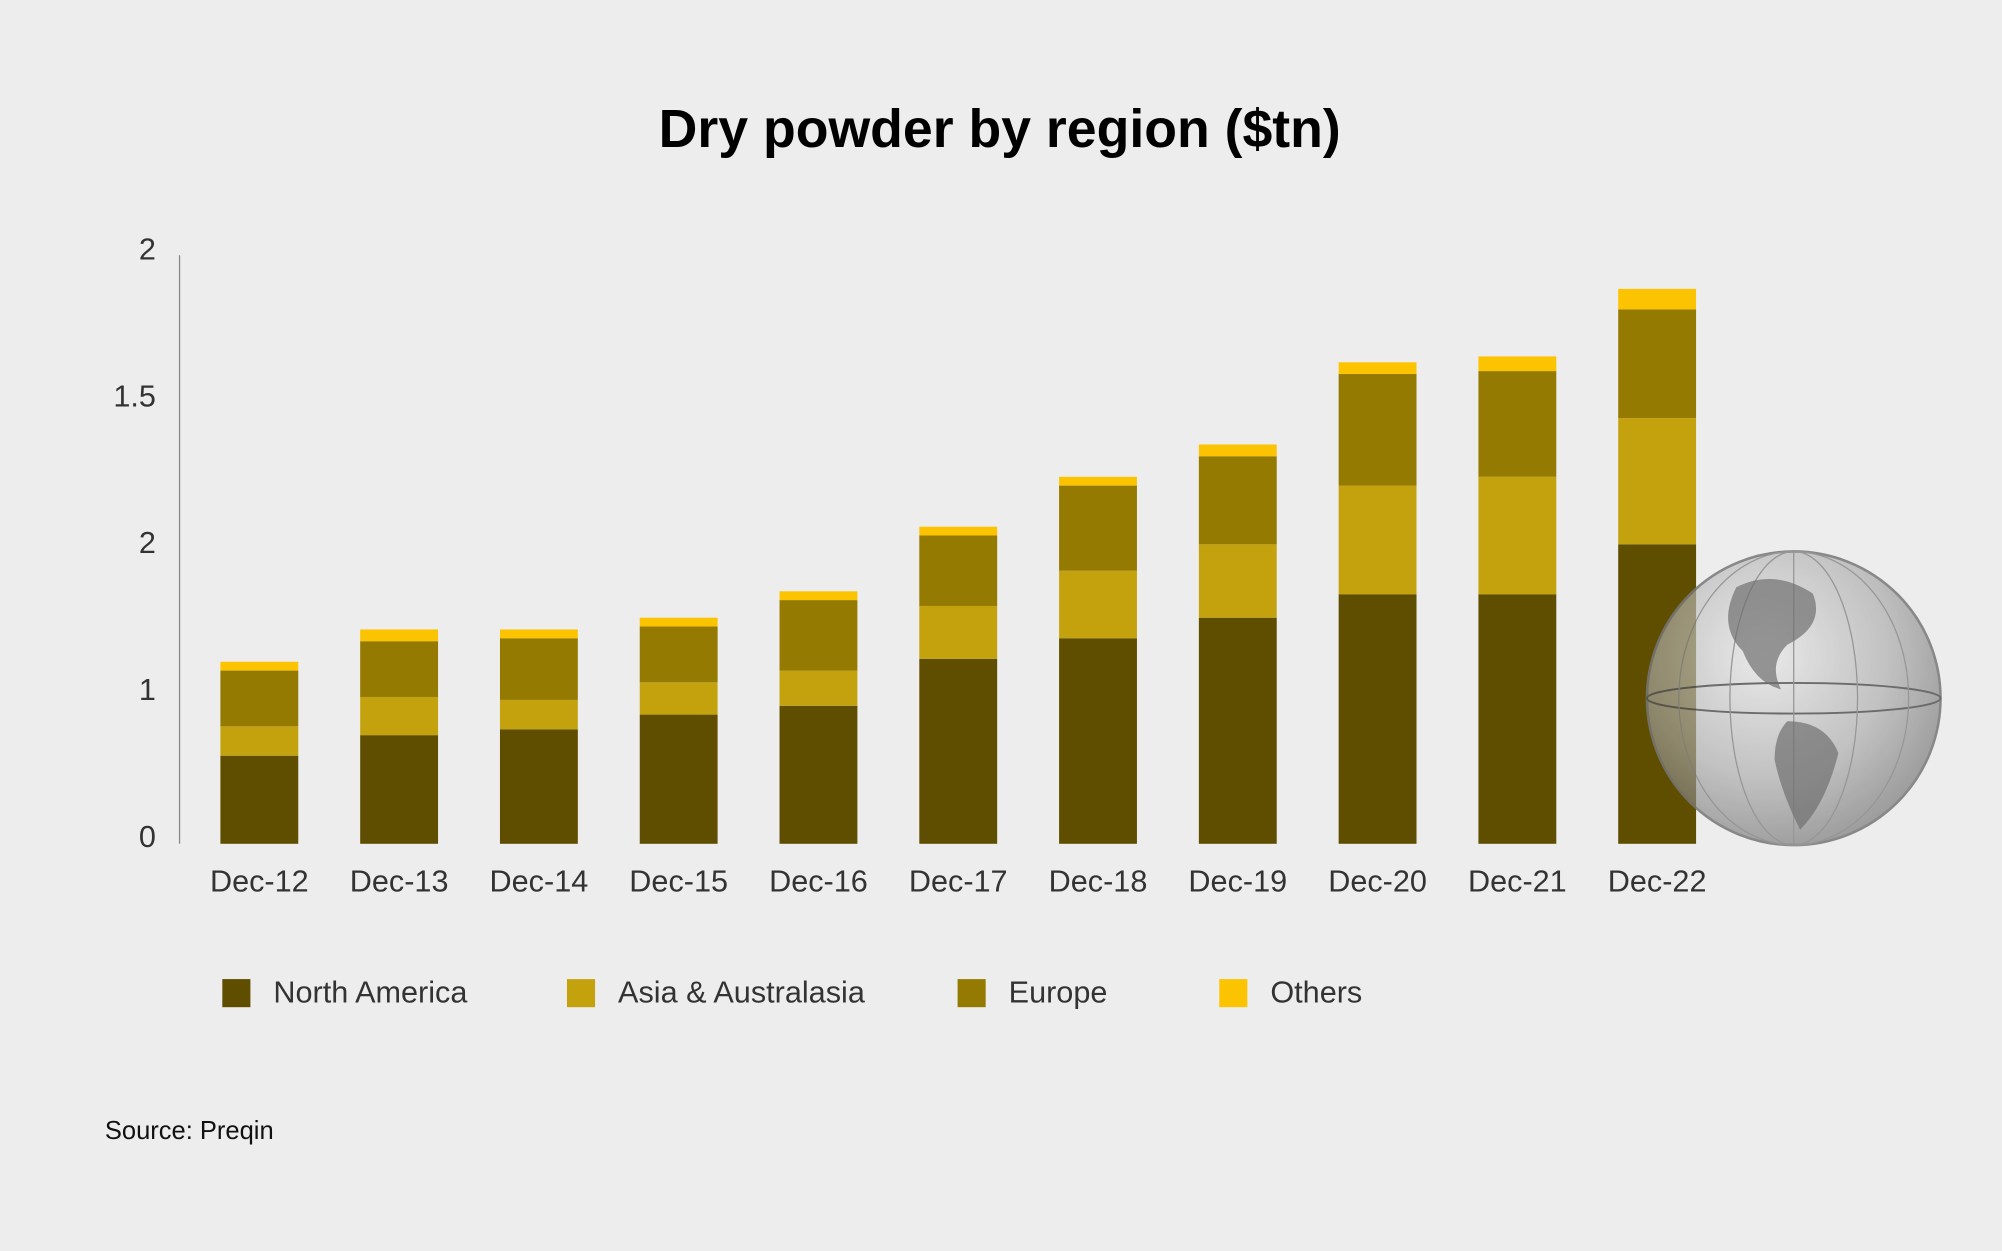  I want to click on chart-title: Dry powder by region ($tn), so click(1000, 129).